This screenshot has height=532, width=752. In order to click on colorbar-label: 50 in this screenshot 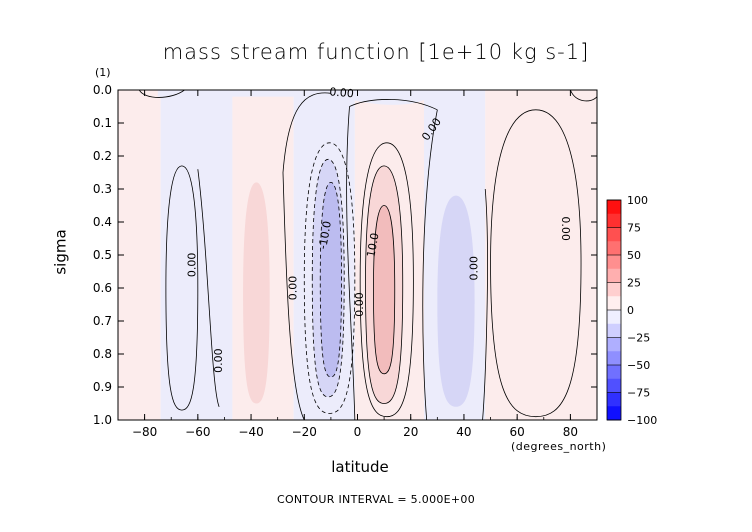, I will do `click(634, 255)`.